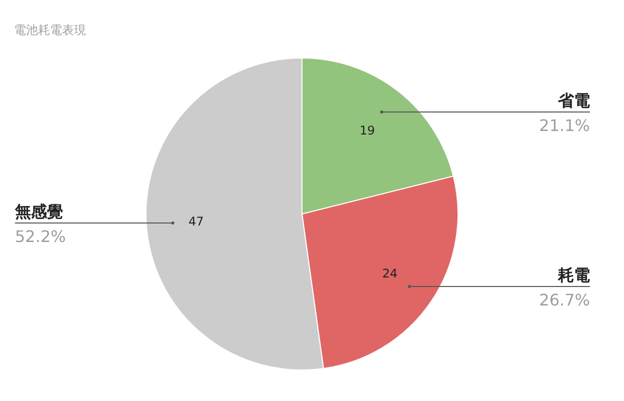 Image resolution: width=624 pixels, height=401 pixels. Describe the element at coordinates (564, 125) in the screenshot. I see `data-label: 21.1%` at that location.